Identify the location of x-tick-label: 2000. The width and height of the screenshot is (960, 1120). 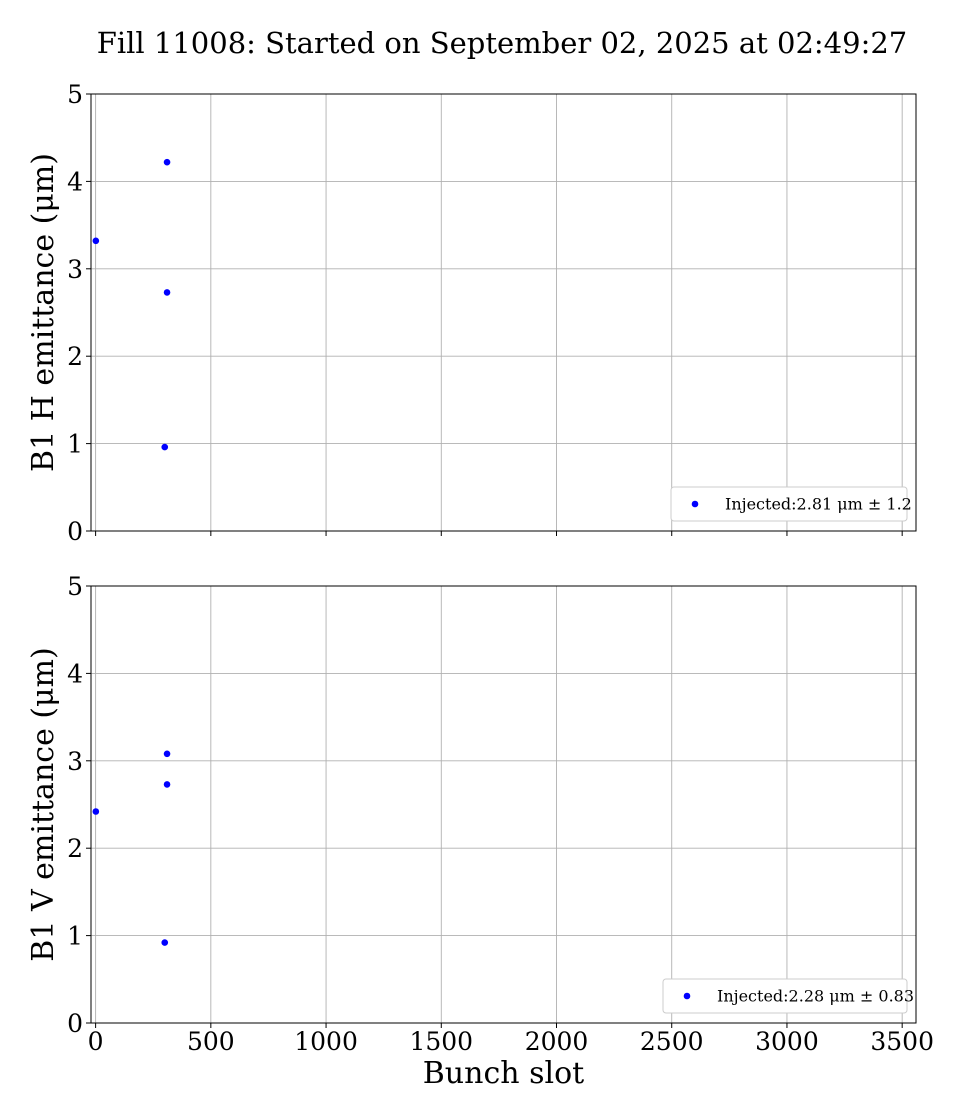
(557, 1041).